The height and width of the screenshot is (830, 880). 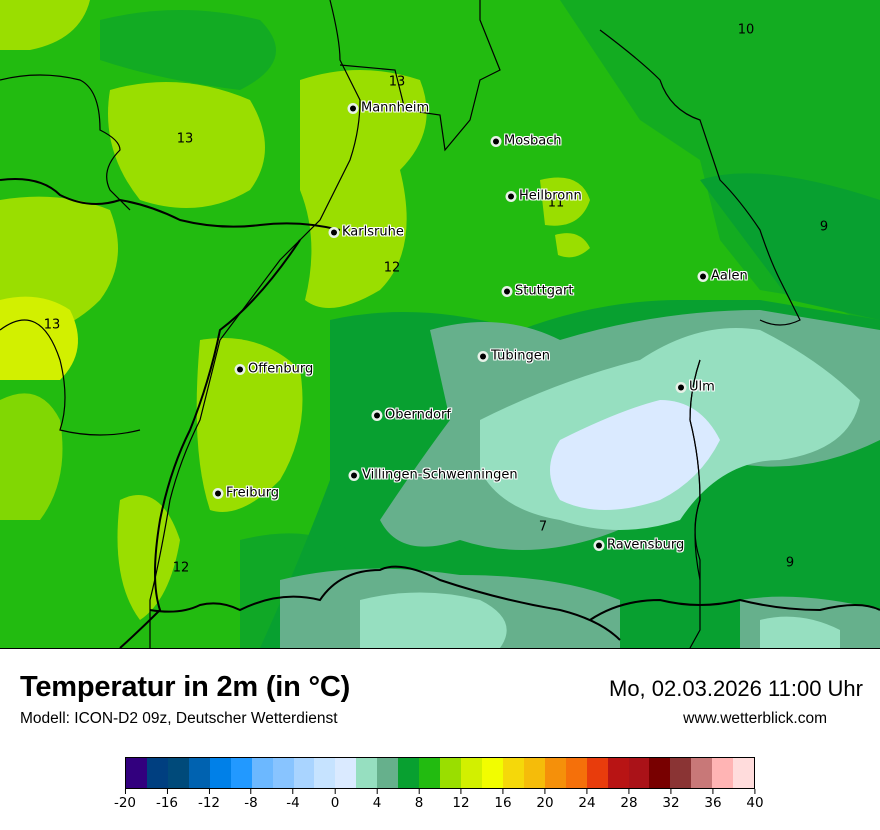 What do you see at coordinates (545, 803) in the screenshot?
I see `legend-tick-label: 20` at bounding box center [545, 803].